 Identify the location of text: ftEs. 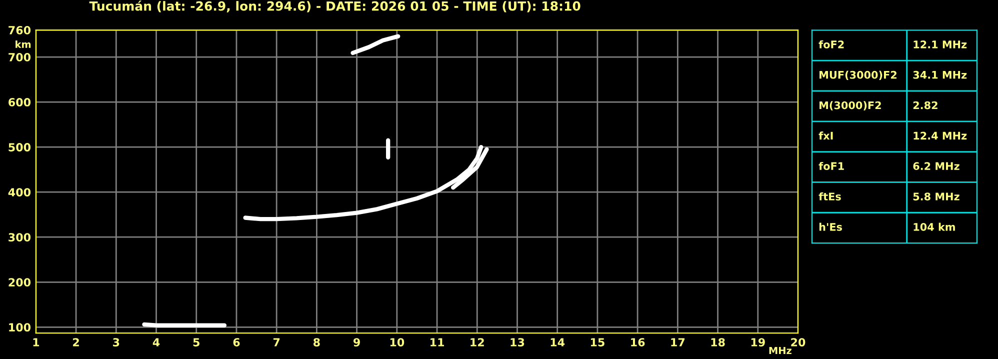
(829, 196).